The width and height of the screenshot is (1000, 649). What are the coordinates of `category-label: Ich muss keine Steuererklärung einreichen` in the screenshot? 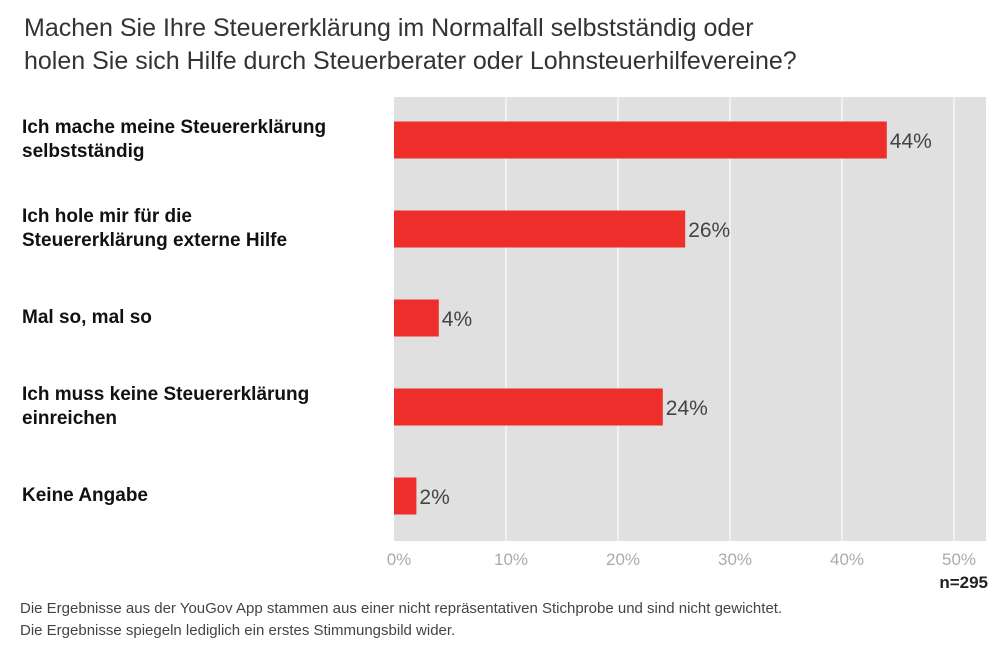 It's located at (166, 406).